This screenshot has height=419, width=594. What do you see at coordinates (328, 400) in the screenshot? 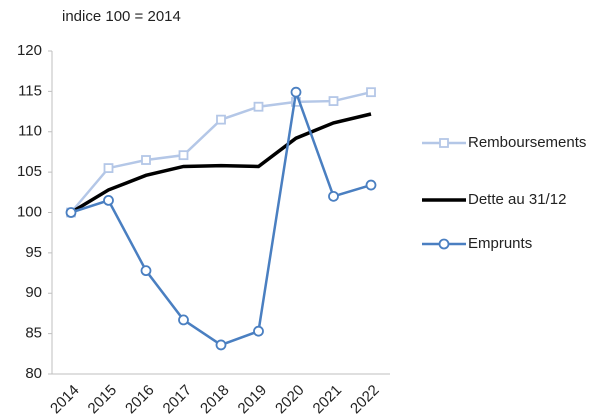
I see `x-tick-label: 2021` at bounding box center [328, 400].